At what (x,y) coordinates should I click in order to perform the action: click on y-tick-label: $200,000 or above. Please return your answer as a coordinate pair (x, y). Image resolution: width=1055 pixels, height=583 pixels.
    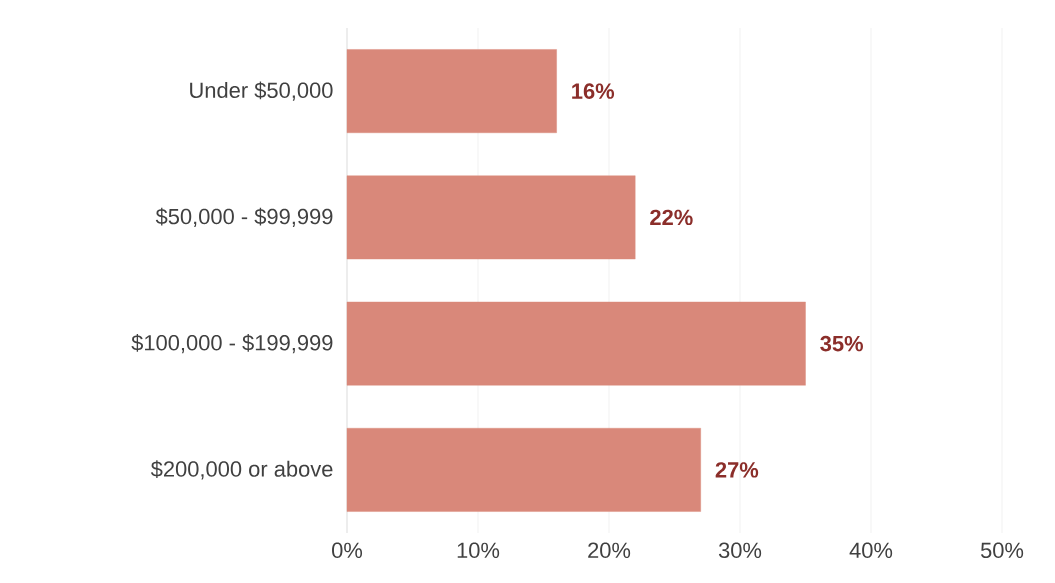
    Looking at the image, I should click on (241, 470).